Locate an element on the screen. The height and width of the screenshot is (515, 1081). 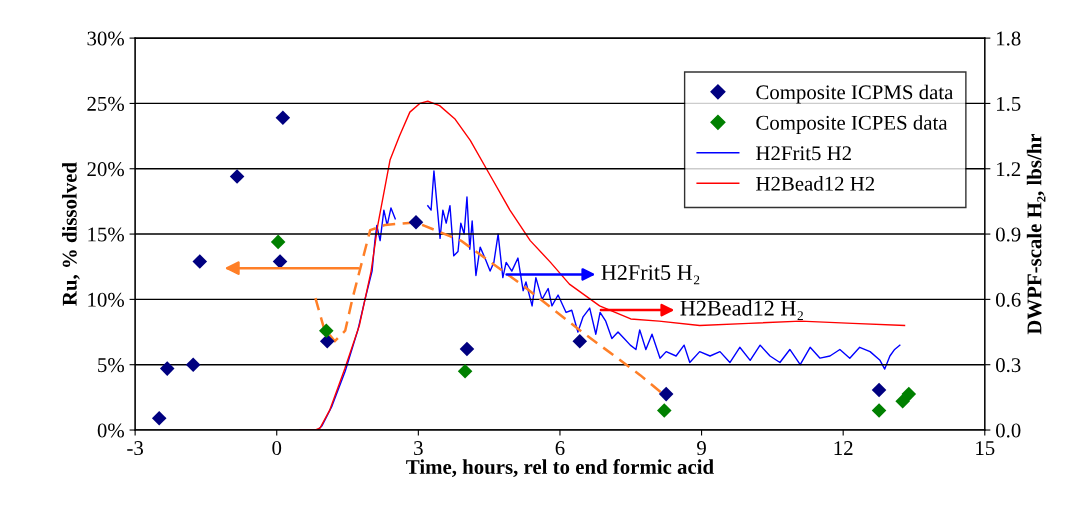
y2-tick-label: 1.2 is located at coordinates (1009, 169).